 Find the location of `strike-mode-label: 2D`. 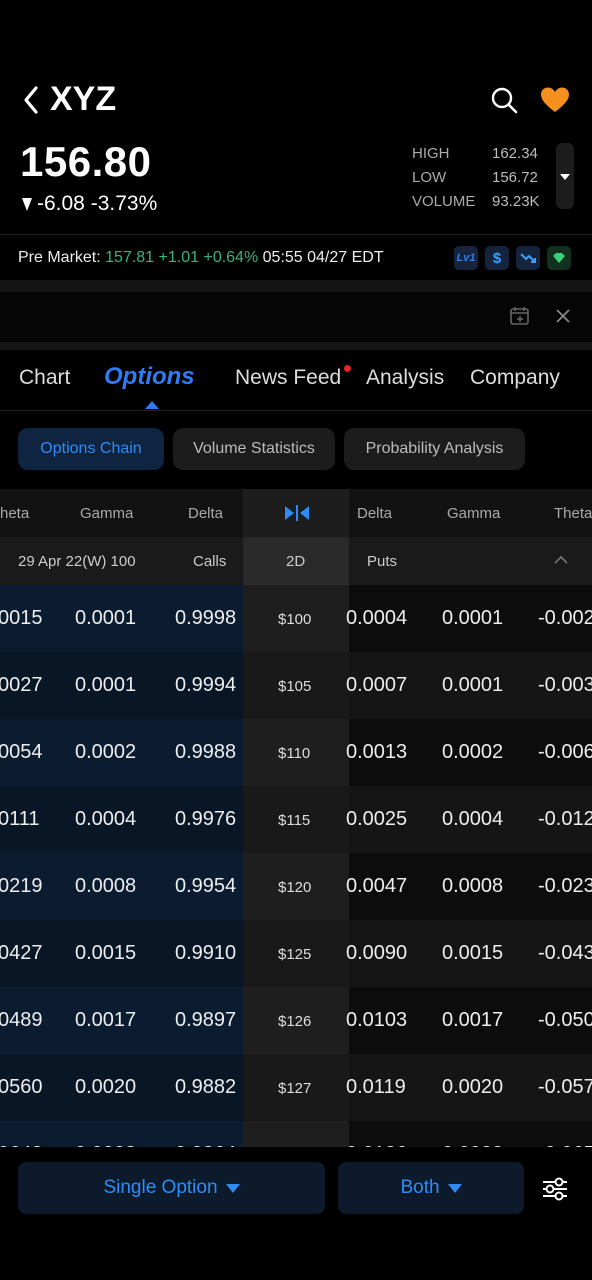

strike-mode-label: 2D is located at coordinates (296, 561).